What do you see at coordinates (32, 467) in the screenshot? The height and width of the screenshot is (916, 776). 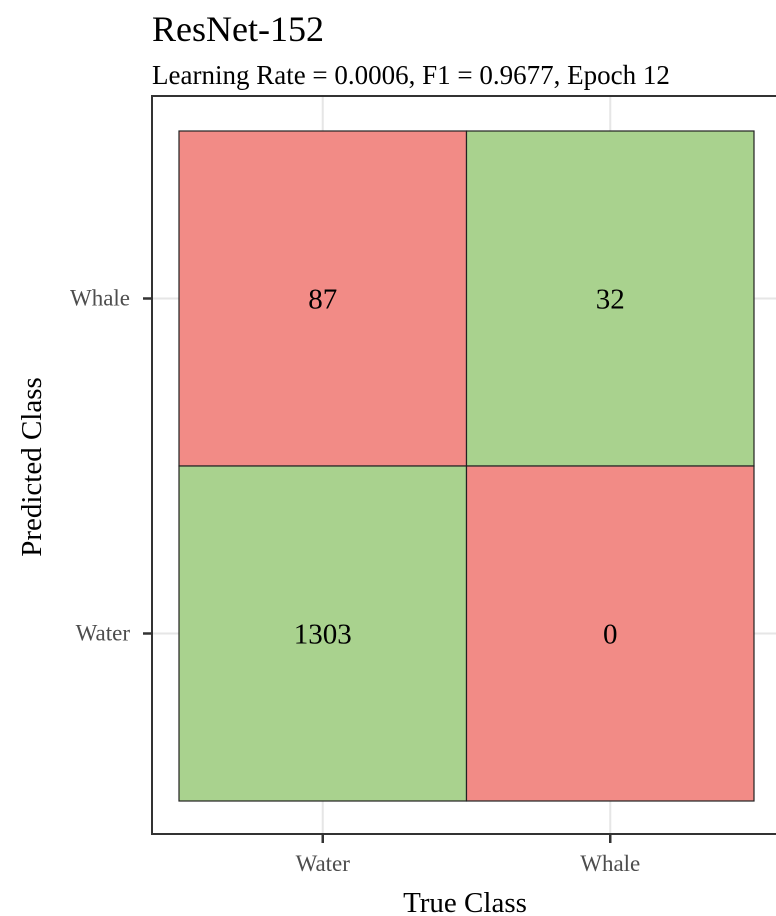 I see `y-axis-title: Predicted Class` at bounding box center [32, 467].